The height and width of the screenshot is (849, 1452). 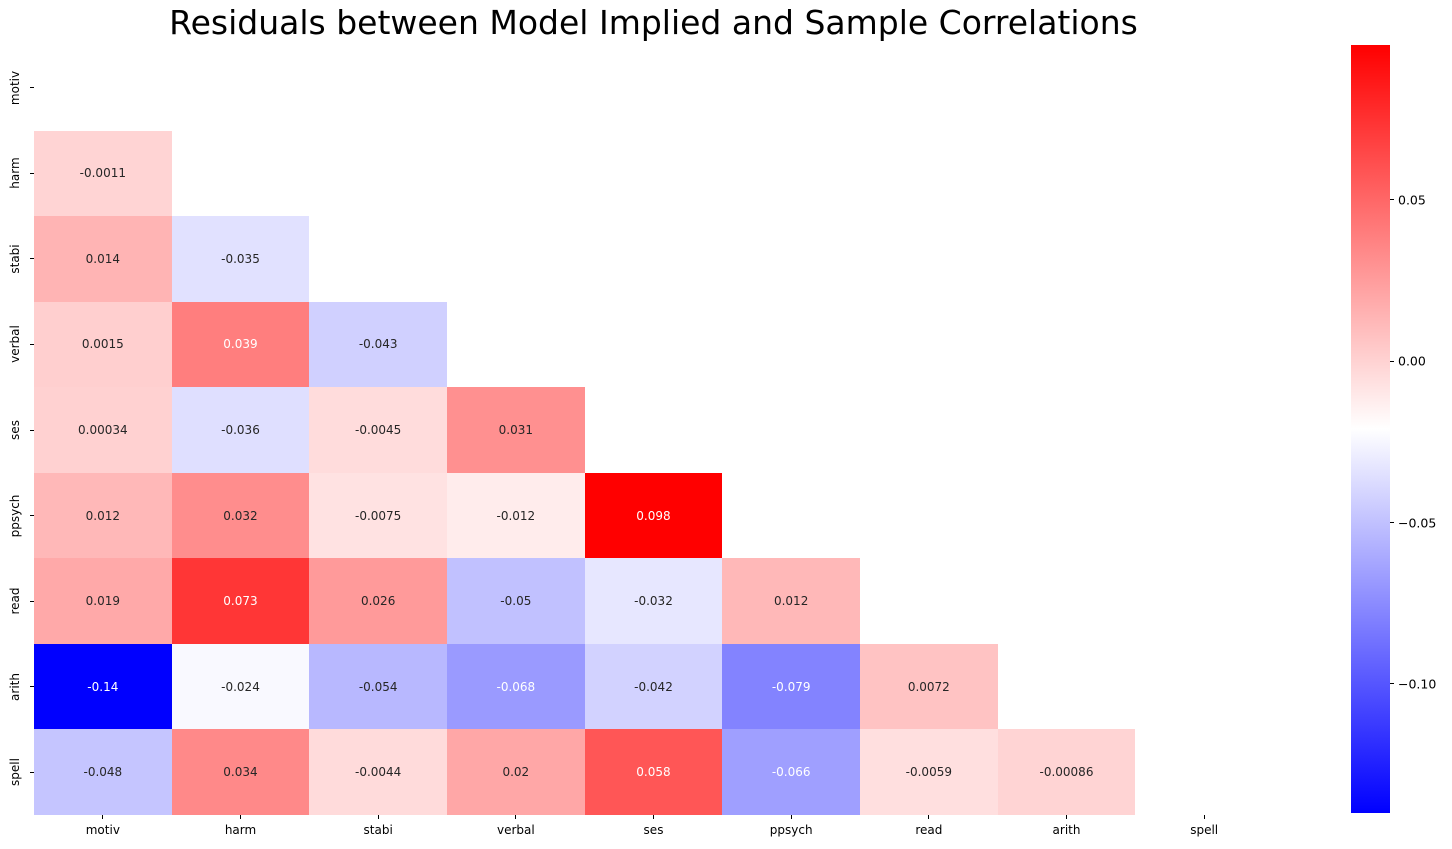 I want to click on cell-value: -0.066, so click(x=791, y=772).